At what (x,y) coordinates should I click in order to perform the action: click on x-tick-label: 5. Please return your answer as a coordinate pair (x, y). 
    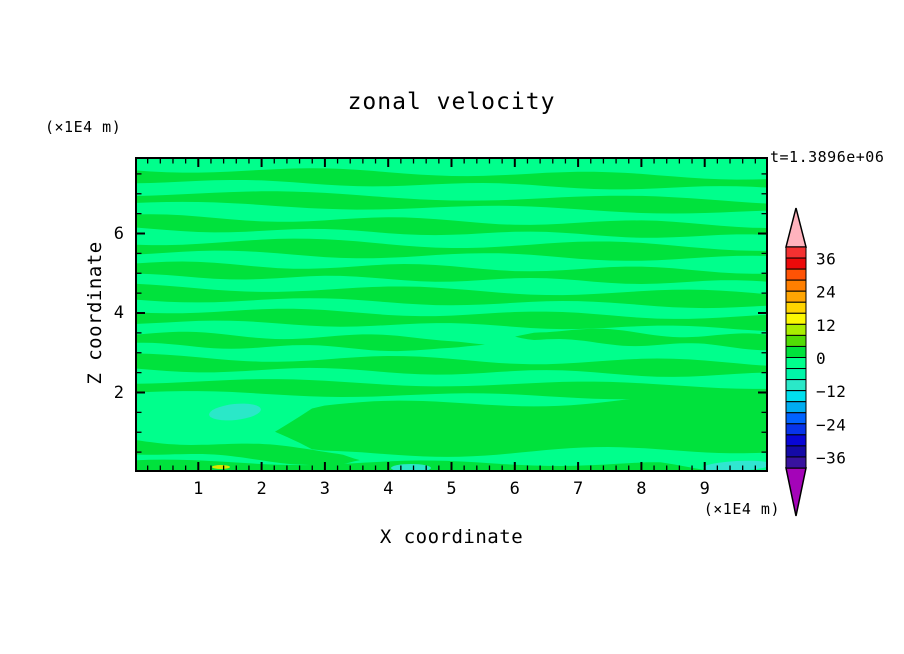
    Looking at the image, I should click on (451, 489).